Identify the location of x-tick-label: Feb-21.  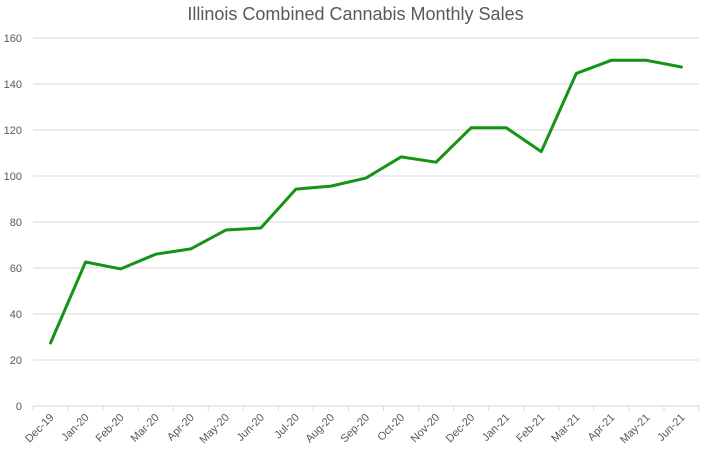
(530, 428).